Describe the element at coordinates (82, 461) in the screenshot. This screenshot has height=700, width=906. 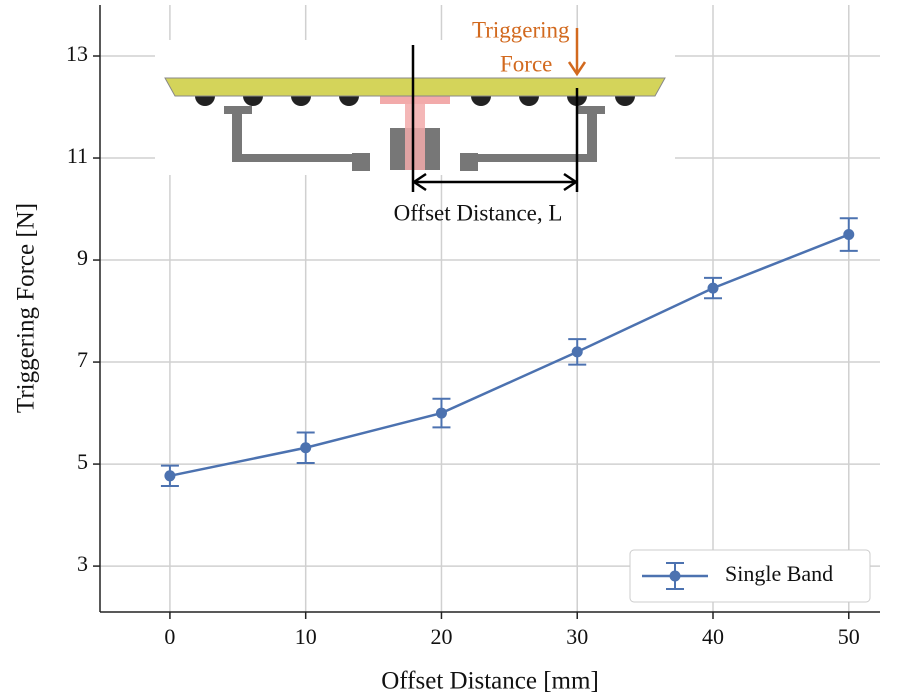
I see `y-tick-label: 5` at that location.